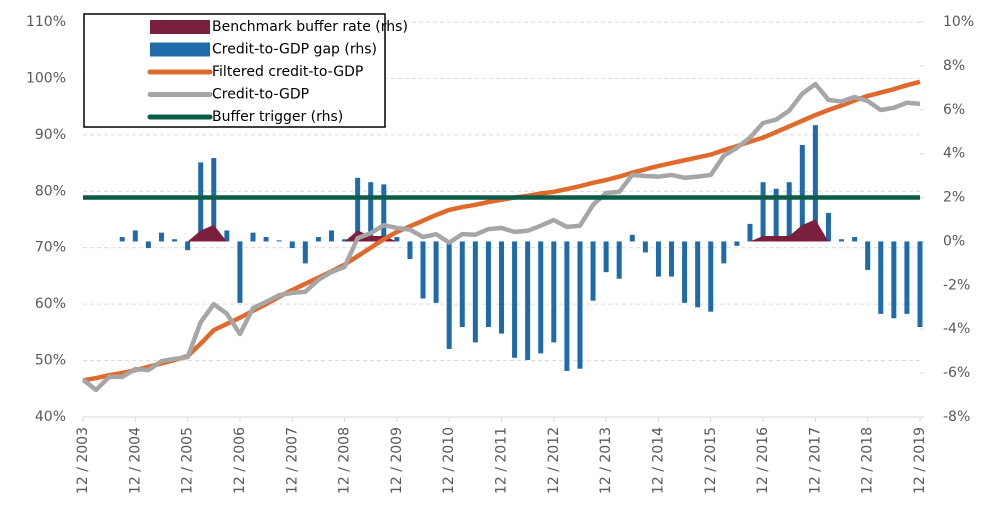 This screenshot has width=986, height=517. Describe the element at coordinates (294, 50) in the screenshot. I see `legend-label: Credit-to-GDP gap (rhs)` at that location.